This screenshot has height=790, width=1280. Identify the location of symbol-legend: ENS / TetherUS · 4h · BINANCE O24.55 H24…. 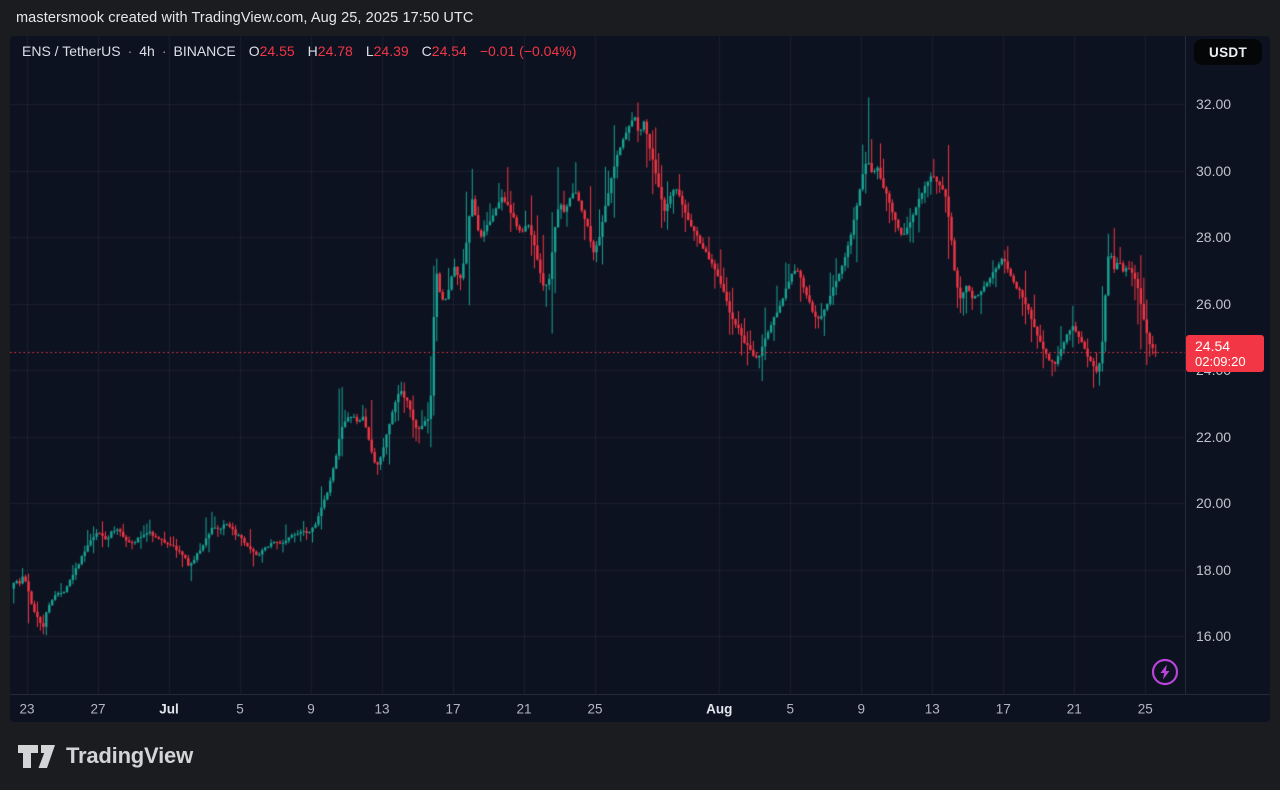
(299, 51).